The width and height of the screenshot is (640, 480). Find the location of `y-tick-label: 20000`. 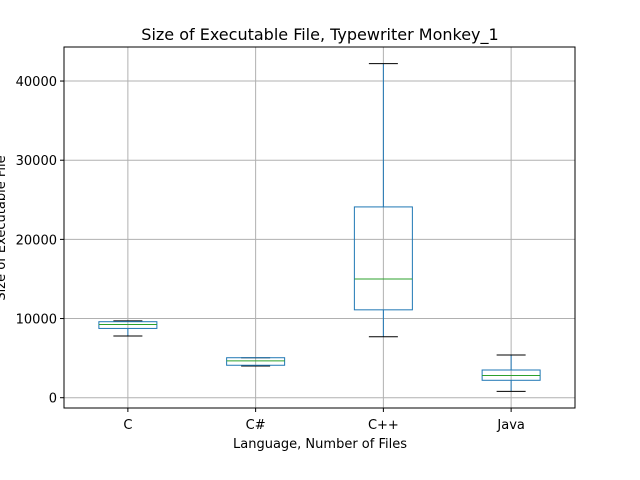

y-tick-label: 20000 is located at coordinates (36, 240).